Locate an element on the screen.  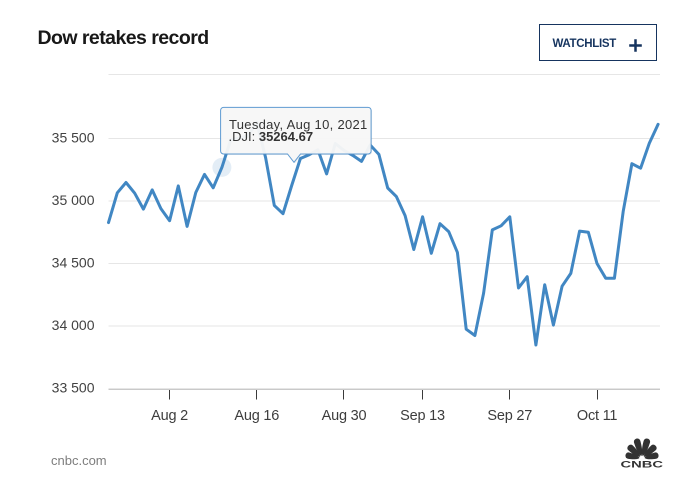
svg-text: CNBC is located at coordinates (642, 464).